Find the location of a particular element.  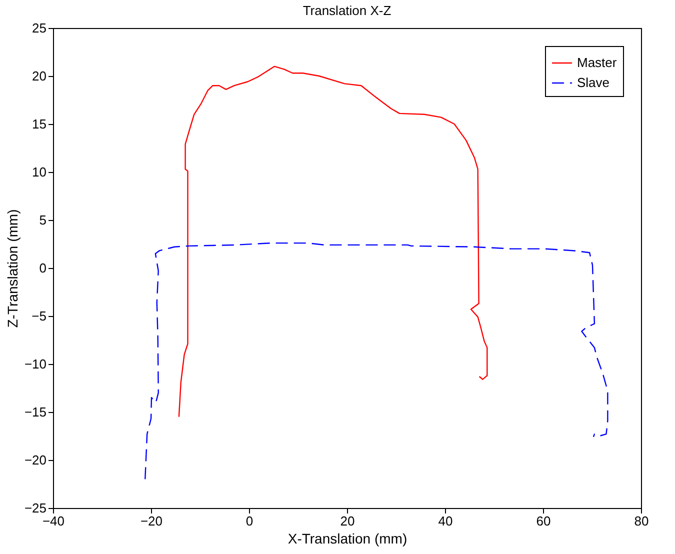

y-axis-title: Z-Translation (mm) is located at coordinates (12, 268).